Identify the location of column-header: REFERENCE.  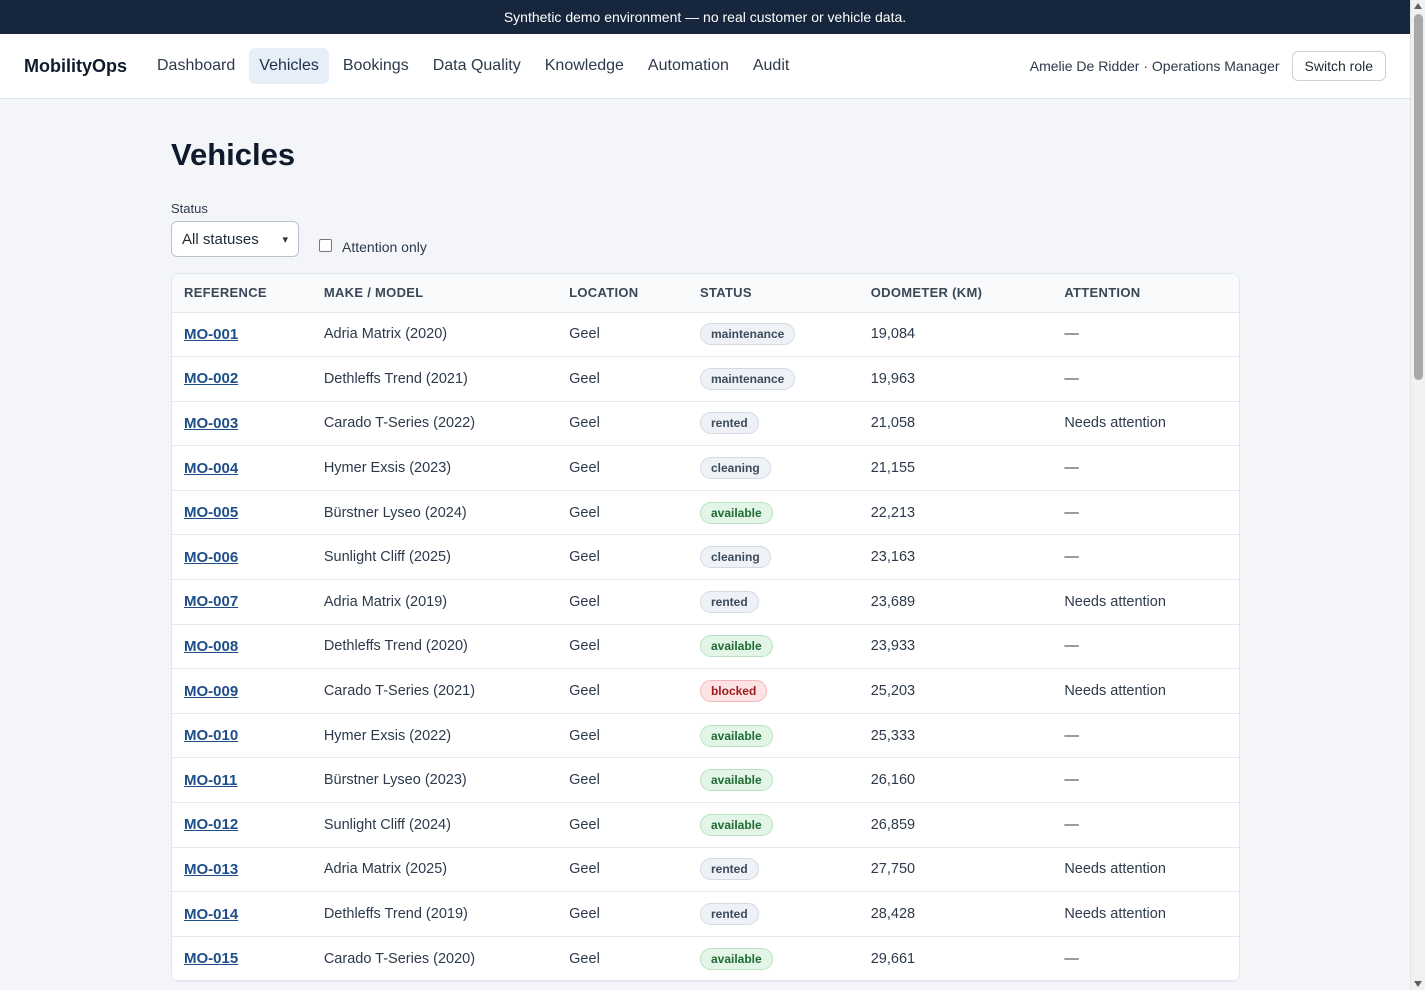
(242, 293).